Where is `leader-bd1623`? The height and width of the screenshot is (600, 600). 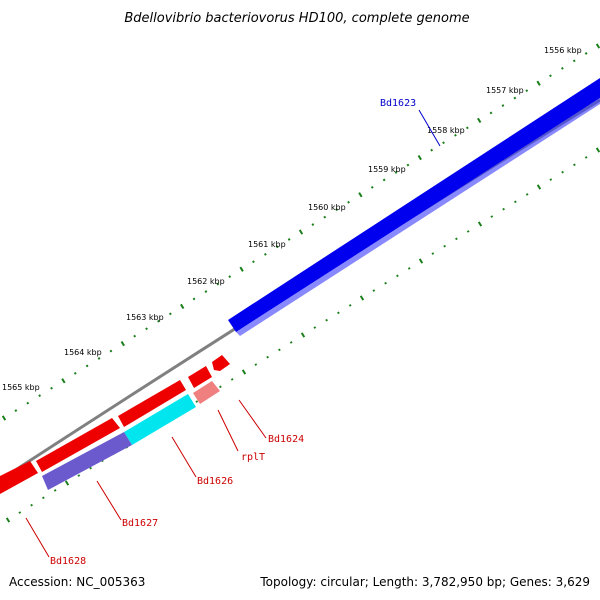 leader-bd1623 is located at coordinates (429, 128).